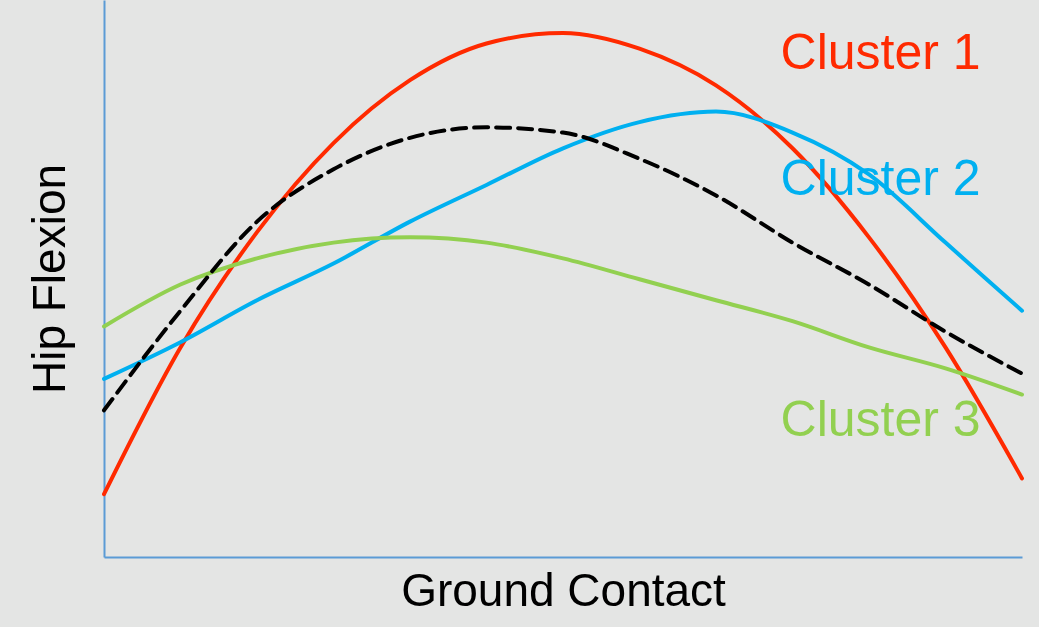 The height and width of the screenshot is (627, 1039). I want to click on series-label: Cluster 1, so click(880, 51).